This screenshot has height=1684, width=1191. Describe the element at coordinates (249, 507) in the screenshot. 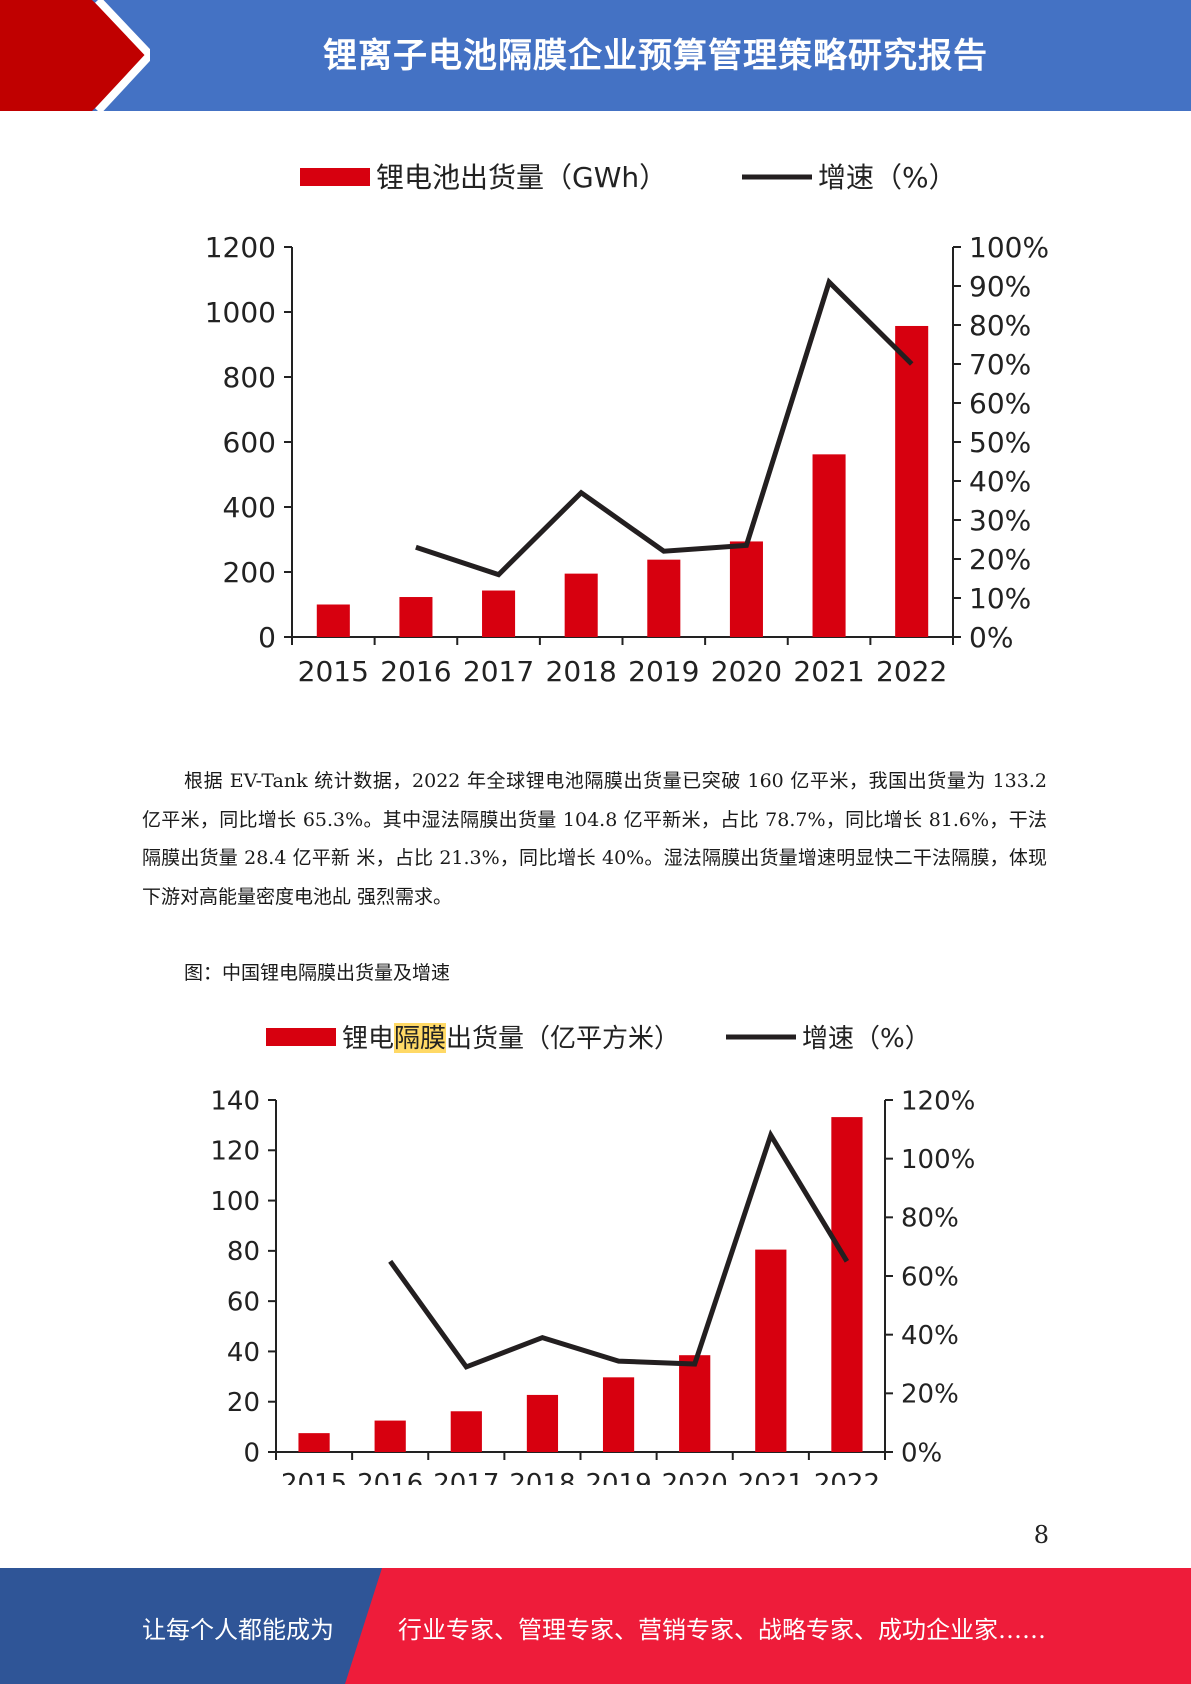

I see `y-tick-label-left: 400` at that location.